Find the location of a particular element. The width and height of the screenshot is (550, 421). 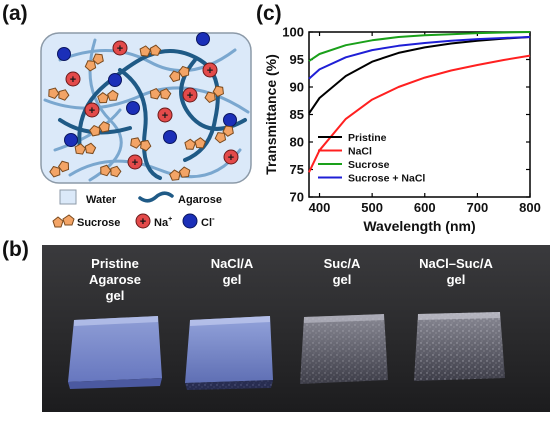

svg-text: NaCl/A is located at coordinates (232, 263).